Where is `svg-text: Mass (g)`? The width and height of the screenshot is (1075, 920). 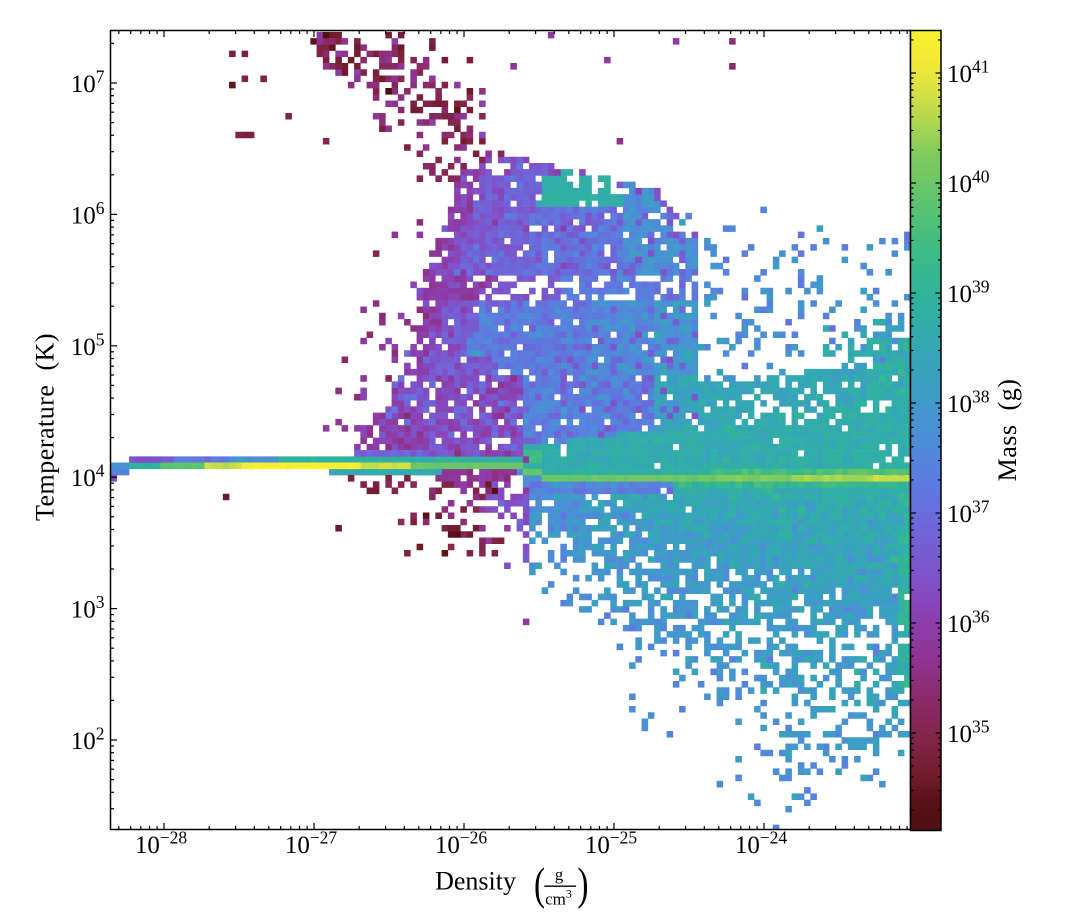 svg-text: Mass (g) is located at coordinates (1007, 430).